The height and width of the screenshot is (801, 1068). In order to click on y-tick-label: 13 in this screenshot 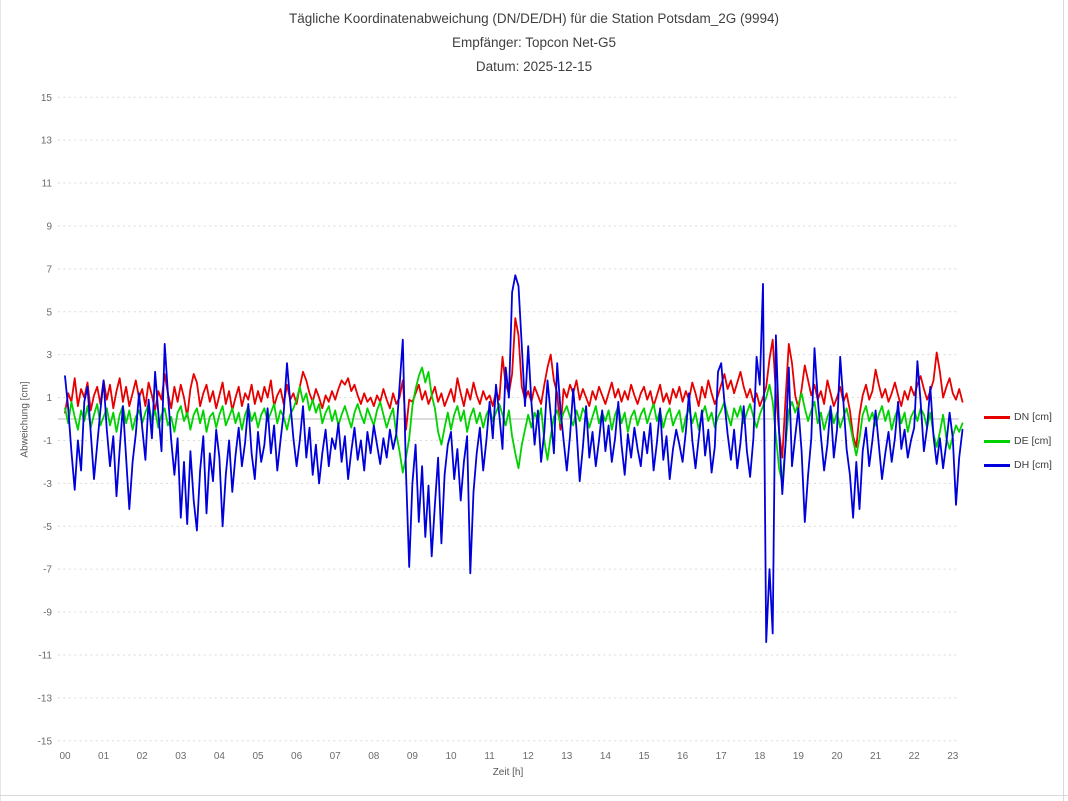, I will do `click(47, 141)`.